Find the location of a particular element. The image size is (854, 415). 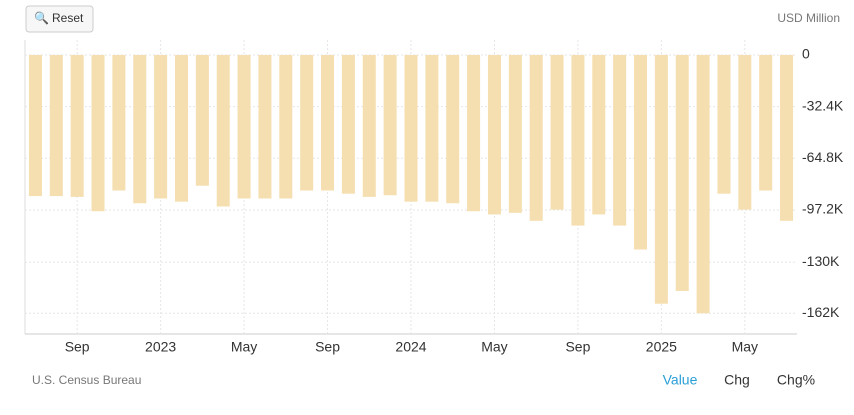

unit-label: USD Million is located at coordinates (808, 18).